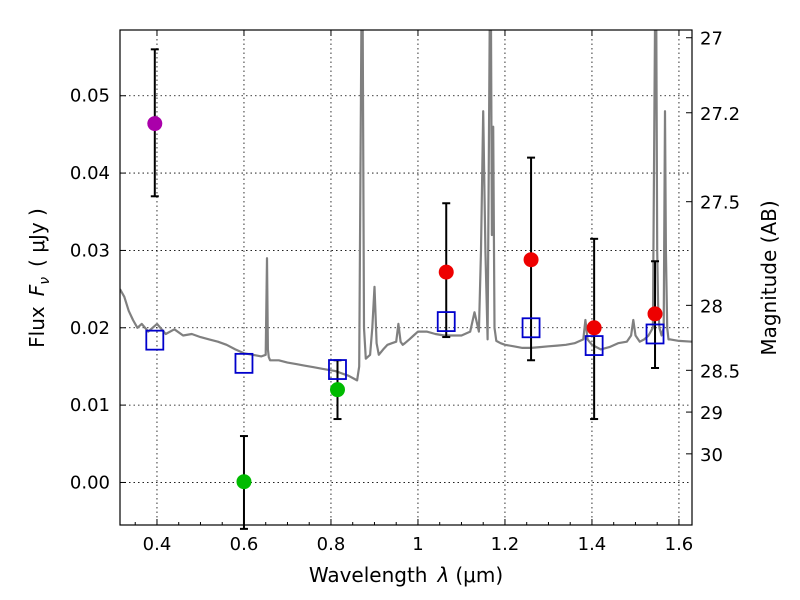 The height and width of the screenshot is (600, 800). I want to click on y-tick-label: 0.04, so click(90, 173).